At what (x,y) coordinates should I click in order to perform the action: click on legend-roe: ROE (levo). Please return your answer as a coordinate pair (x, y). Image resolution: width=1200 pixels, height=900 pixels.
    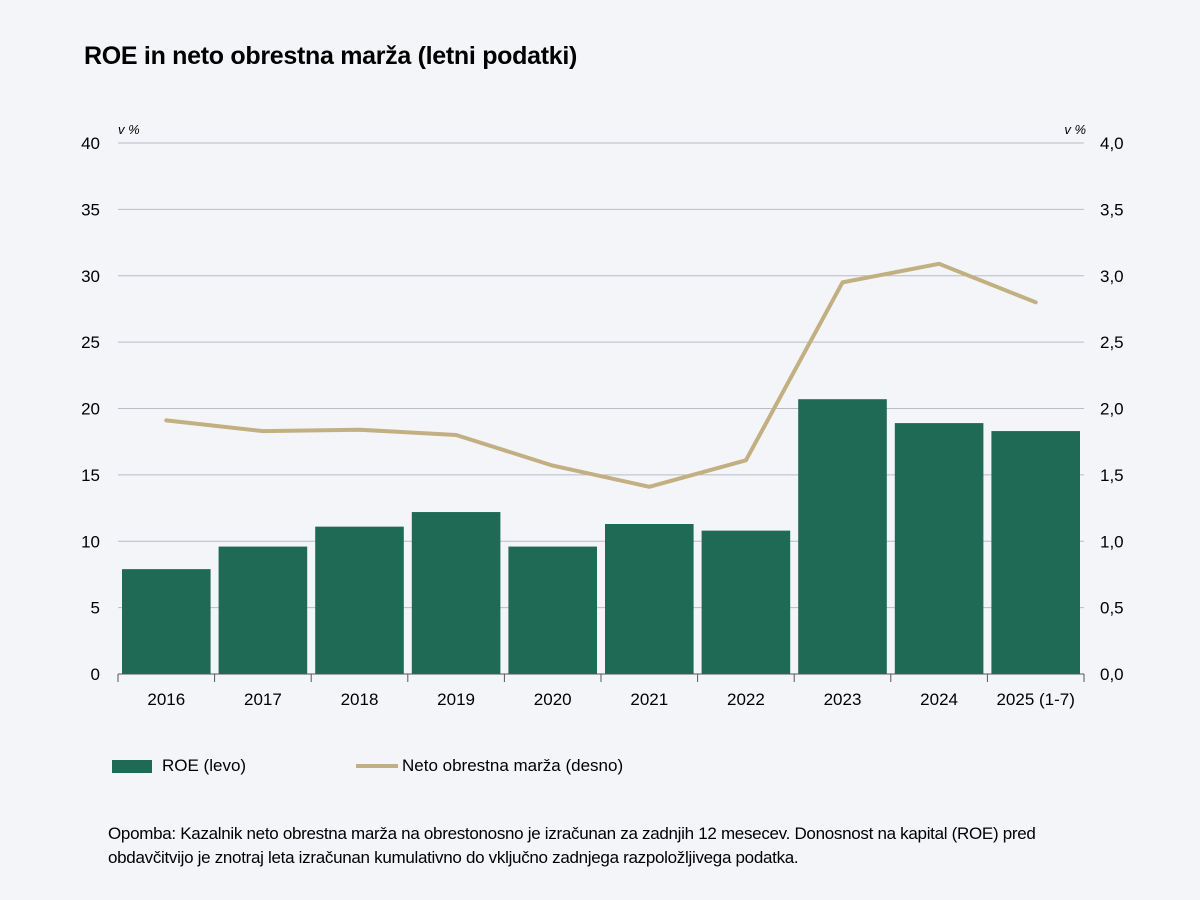
    Looking at the image, I should click on (179, 766).